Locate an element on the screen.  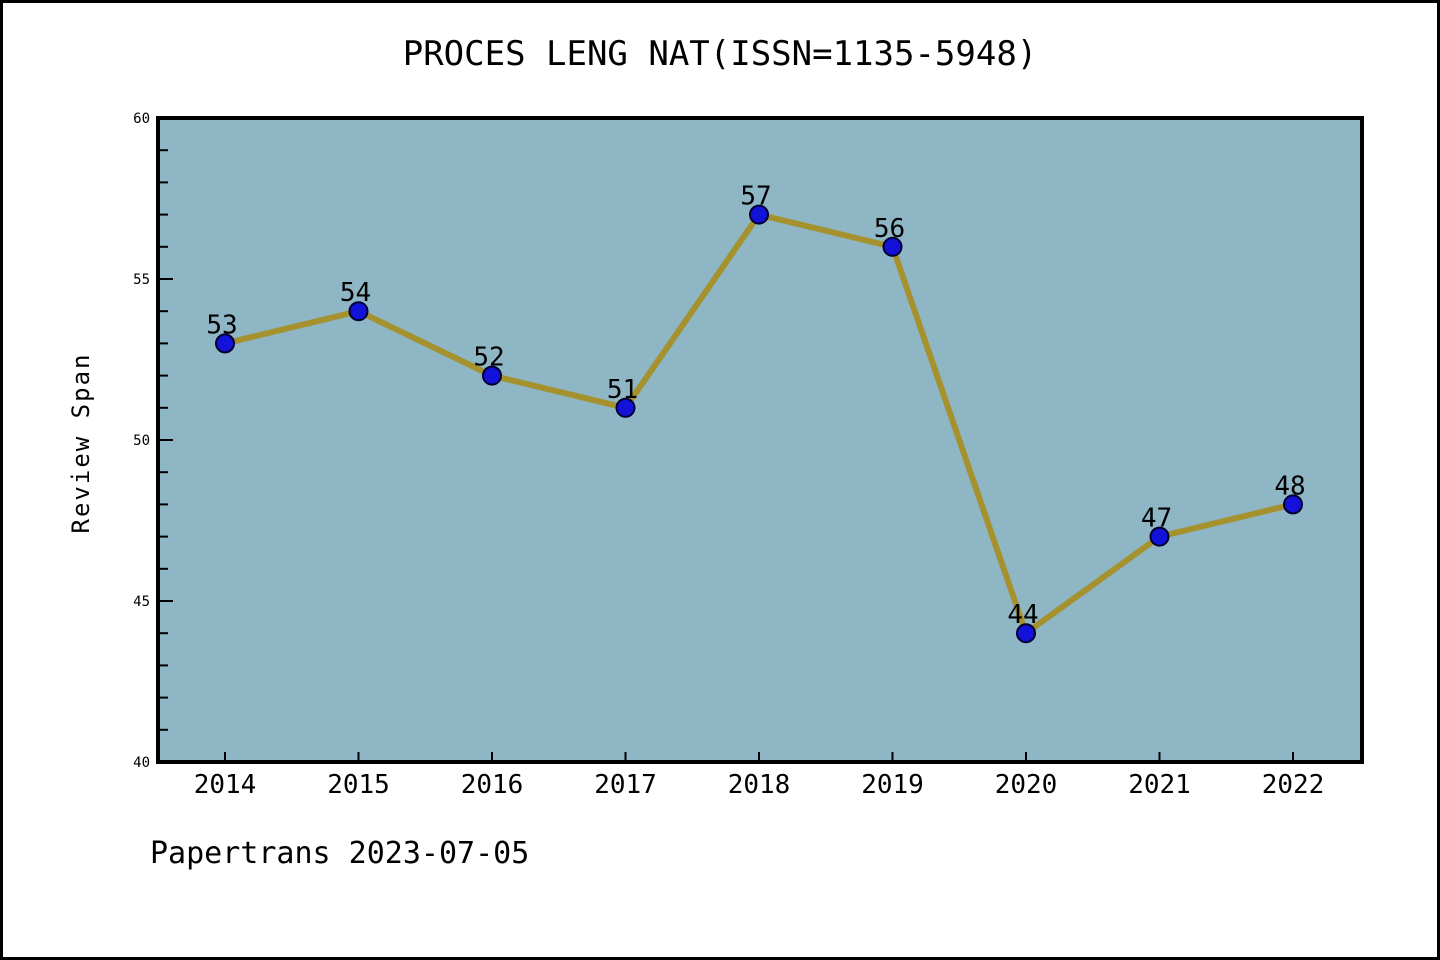
x-tick-label: 2016 is located at coordinates (492, 785).